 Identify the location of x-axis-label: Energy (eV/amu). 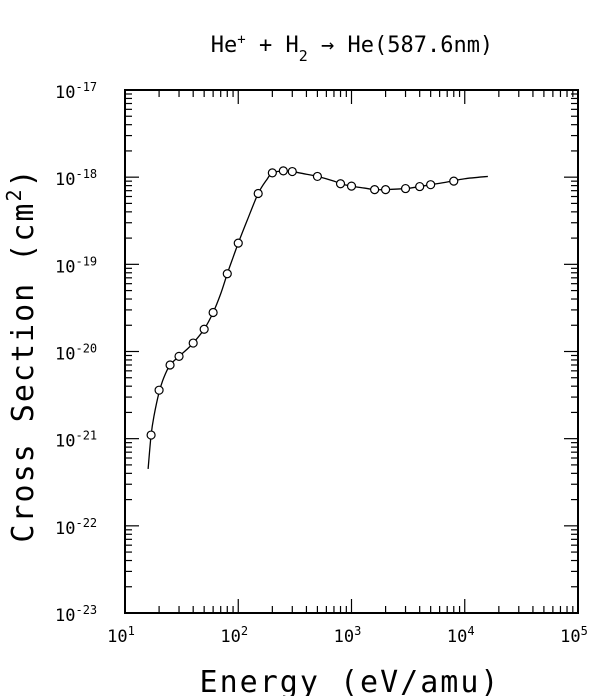
(350, 680).